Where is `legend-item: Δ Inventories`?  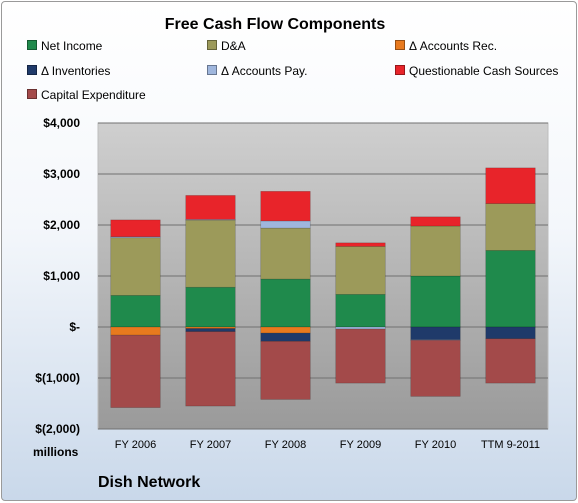 legend-item: Δ Inventories is located at coordinates (68, 71).